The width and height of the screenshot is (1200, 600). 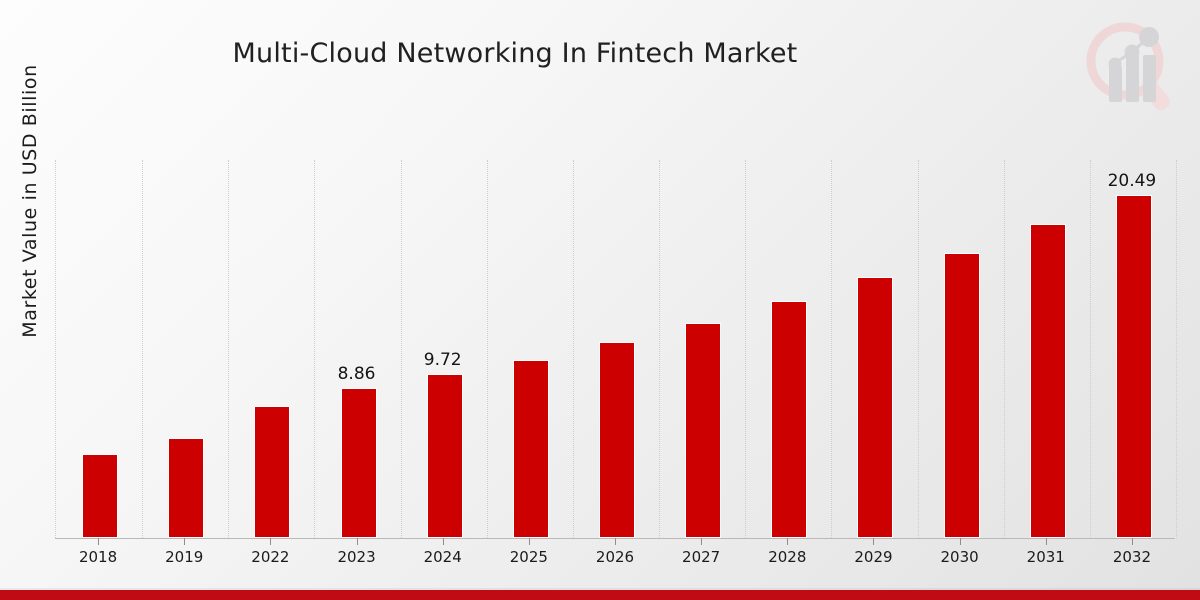 What do you see at coordinates (271, 541) in the screenshot?
I see `x-tick-2022` at bounding box center [271, 541].